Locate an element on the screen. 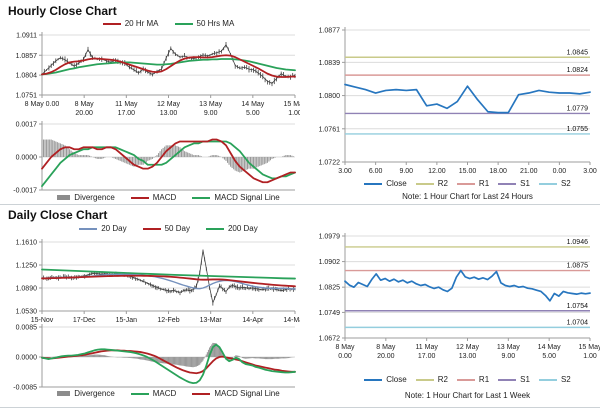  legend-label: 50 Hrs MA is located at coordinates (215, 23).